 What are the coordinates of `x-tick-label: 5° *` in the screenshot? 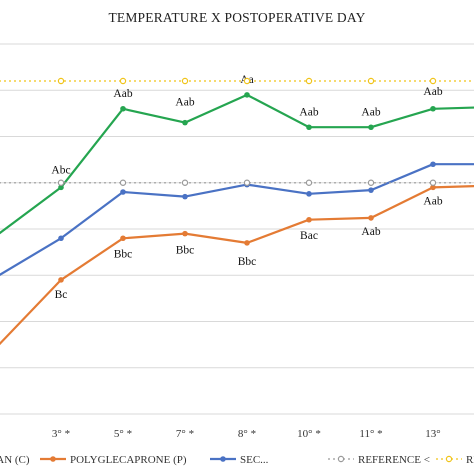 It's located at (123, 434).